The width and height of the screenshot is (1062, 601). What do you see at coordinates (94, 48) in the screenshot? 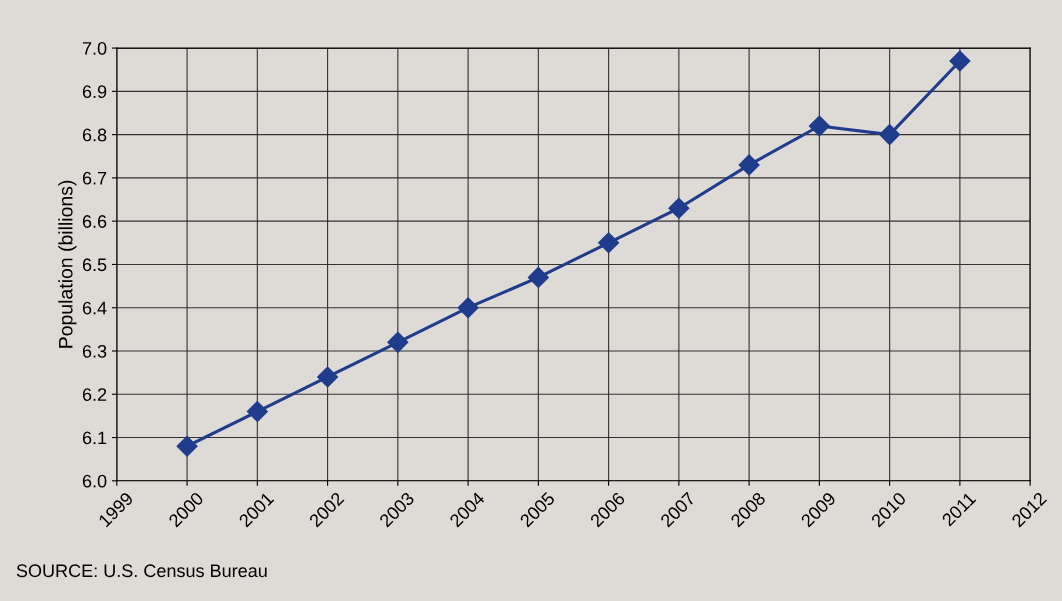
I see `y-tick-label: 7.0` at bounding box center [94, 48].